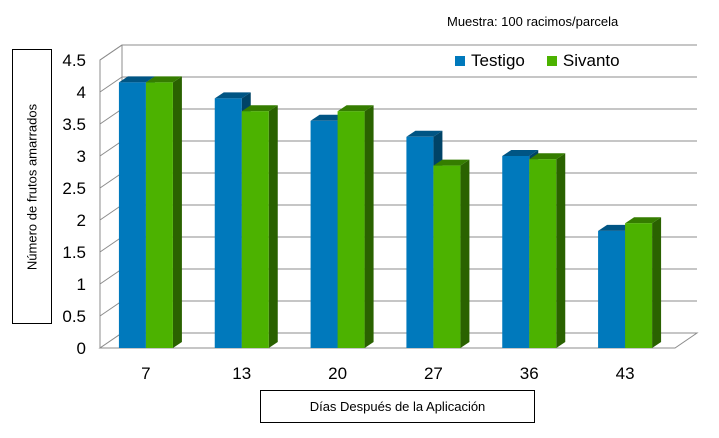  I want to click on x-tick-label: 13, so click(241, 373).